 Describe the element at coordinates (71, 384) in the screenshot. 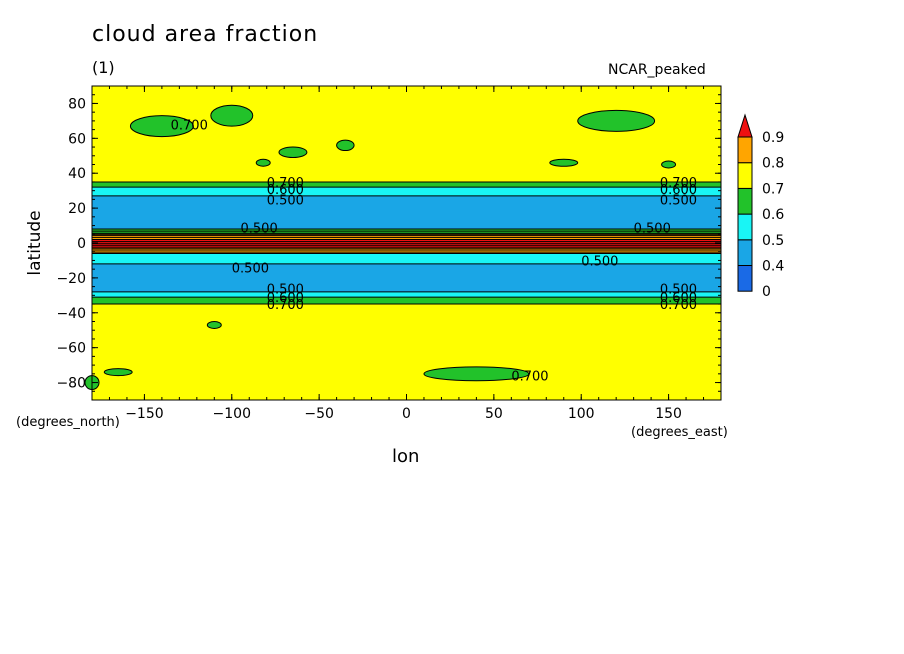

I see `y-tick-label: −80` at that location.